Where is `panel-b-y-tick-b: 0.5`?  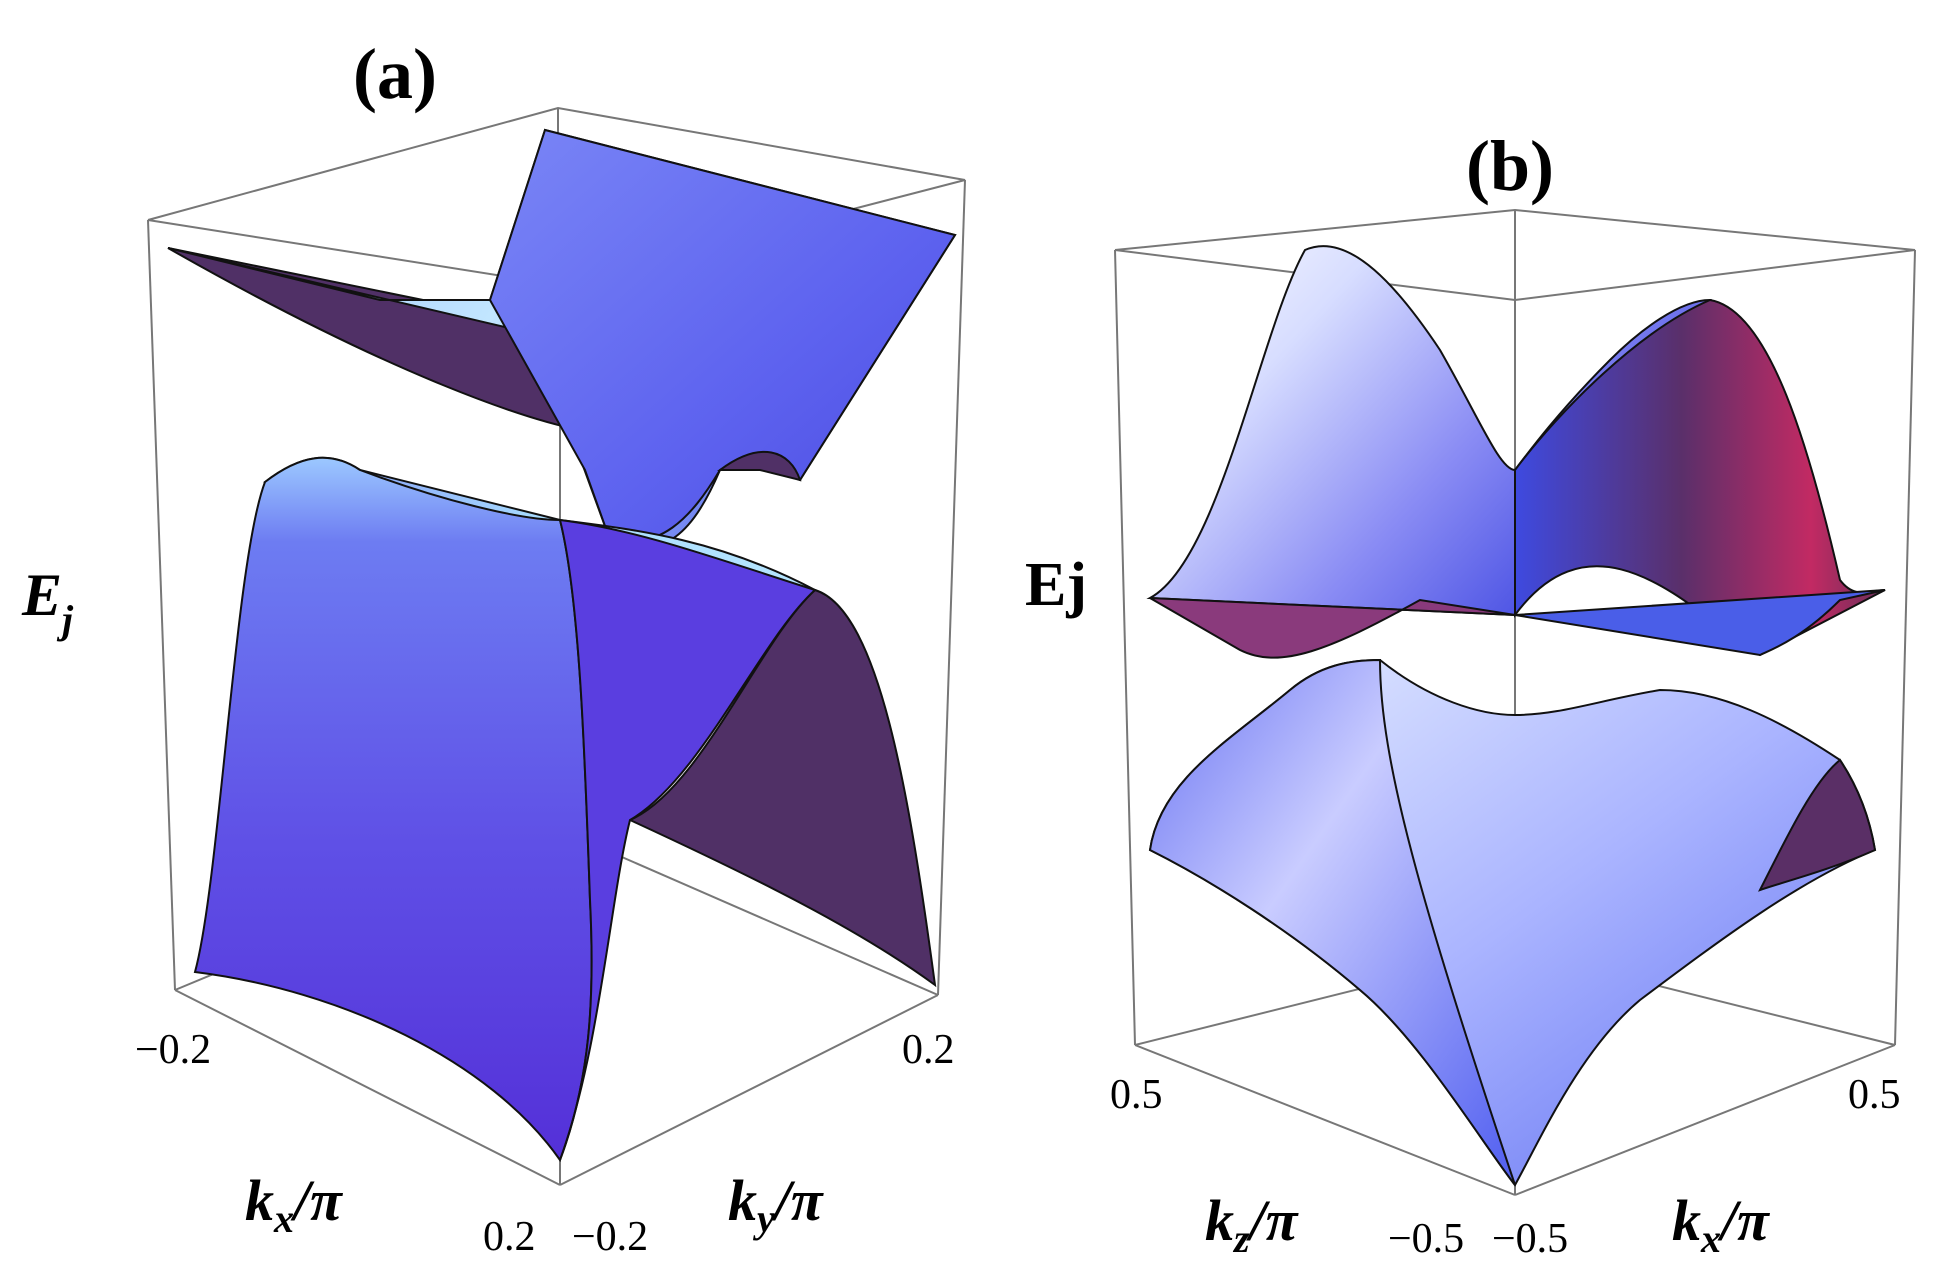 panel-b-y-tick-b: 0.5 is located at coordinates (1874, 1095).